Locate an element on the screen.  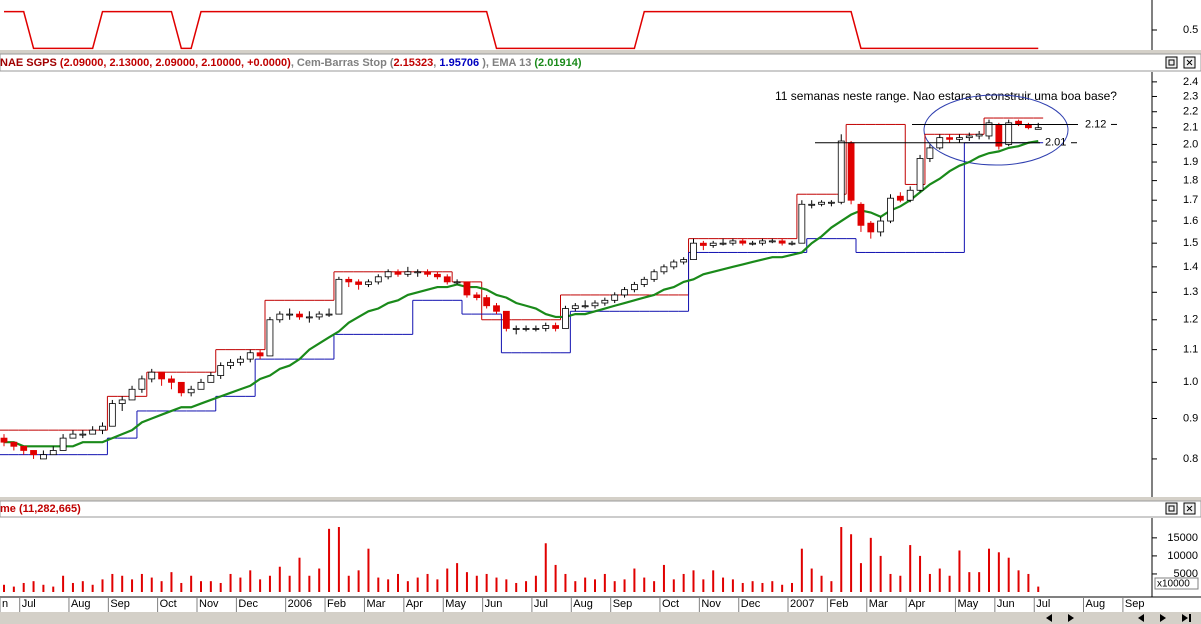
scroll-end is located at coordinates (1186, 618).